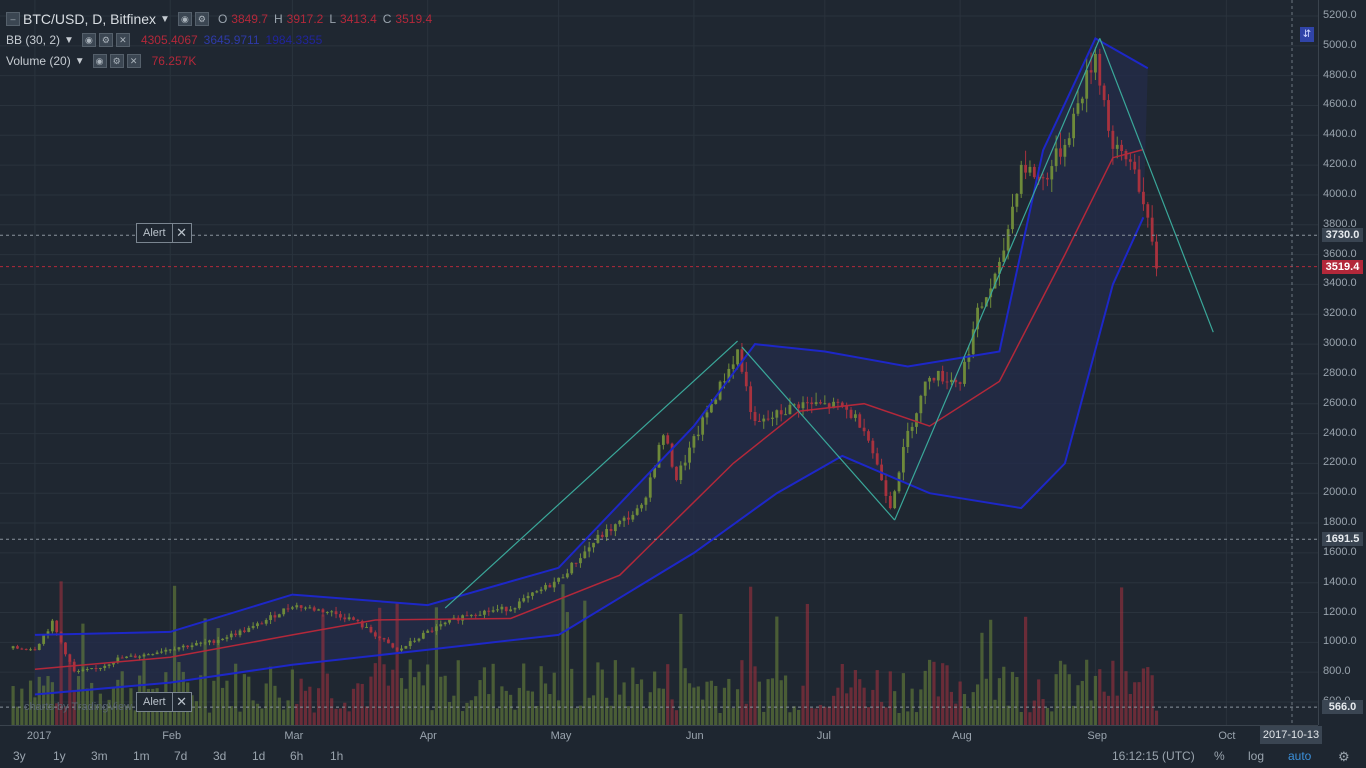 The image size is (1366, 768). What do you see at coordinates (1340, 313) in the screenshot?
I see `price-tick: 3200.0` at bounding box center [1340, 313].